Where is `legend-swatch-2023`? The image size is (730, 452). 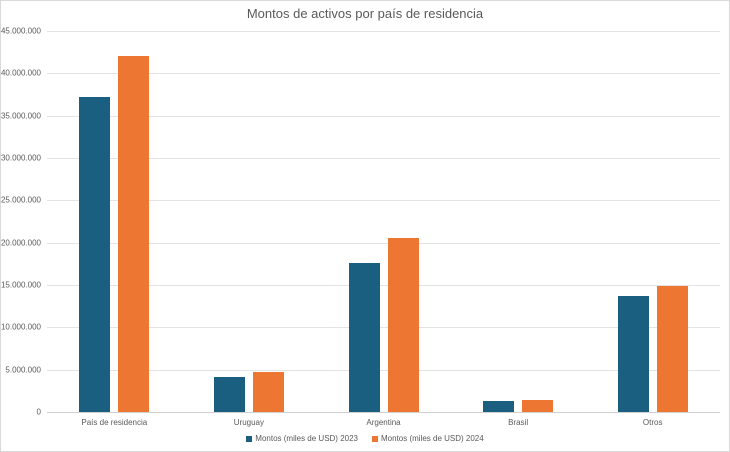 legend-swatch-2023 is located at coordinates (249, 438).